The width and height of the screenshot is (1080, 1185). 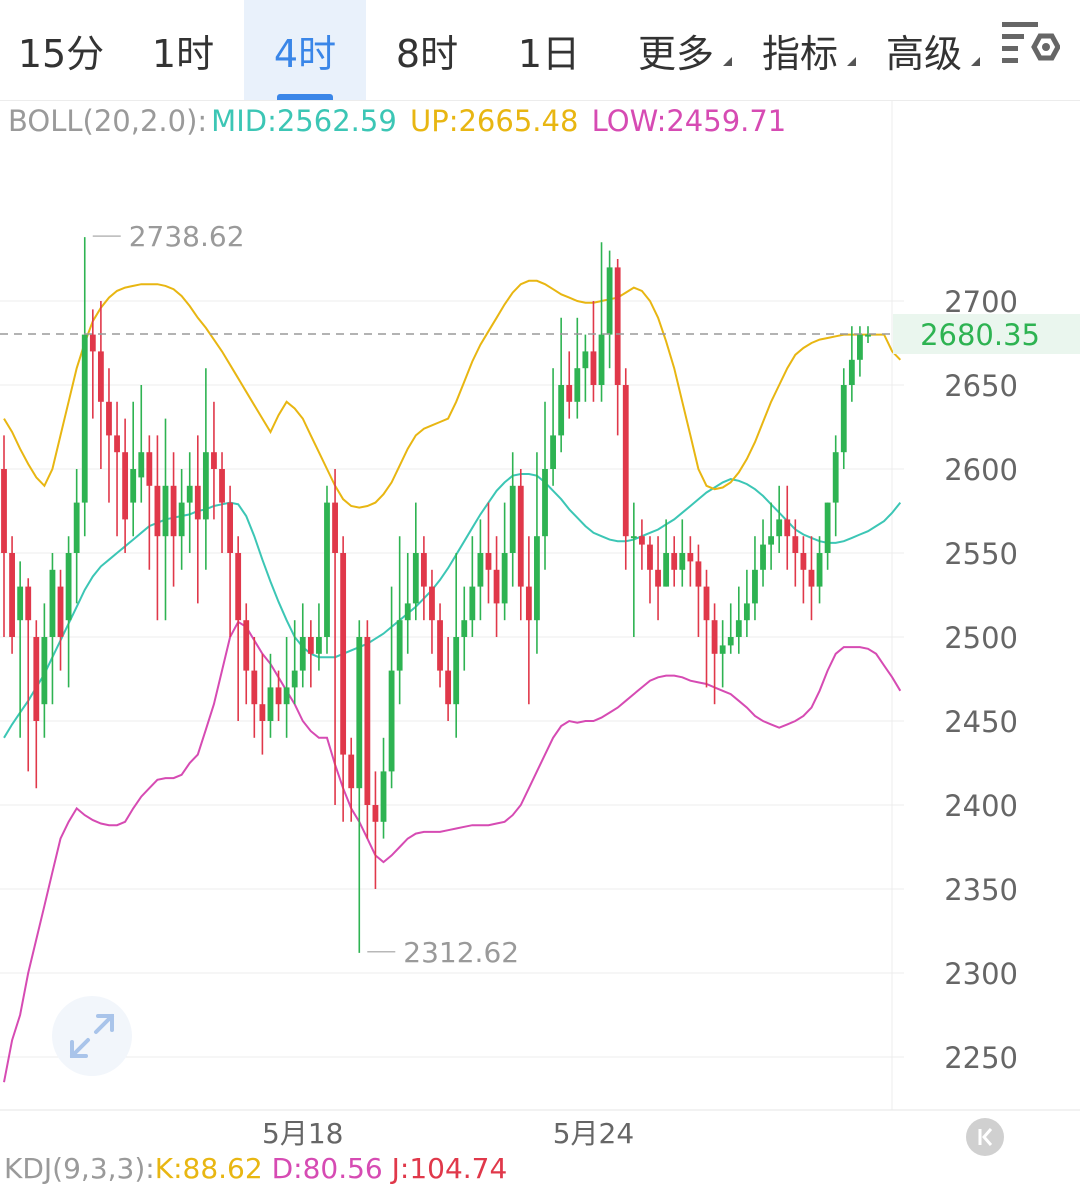 I want to click on y-tick-label: 2550, so click(x=981, y=554).